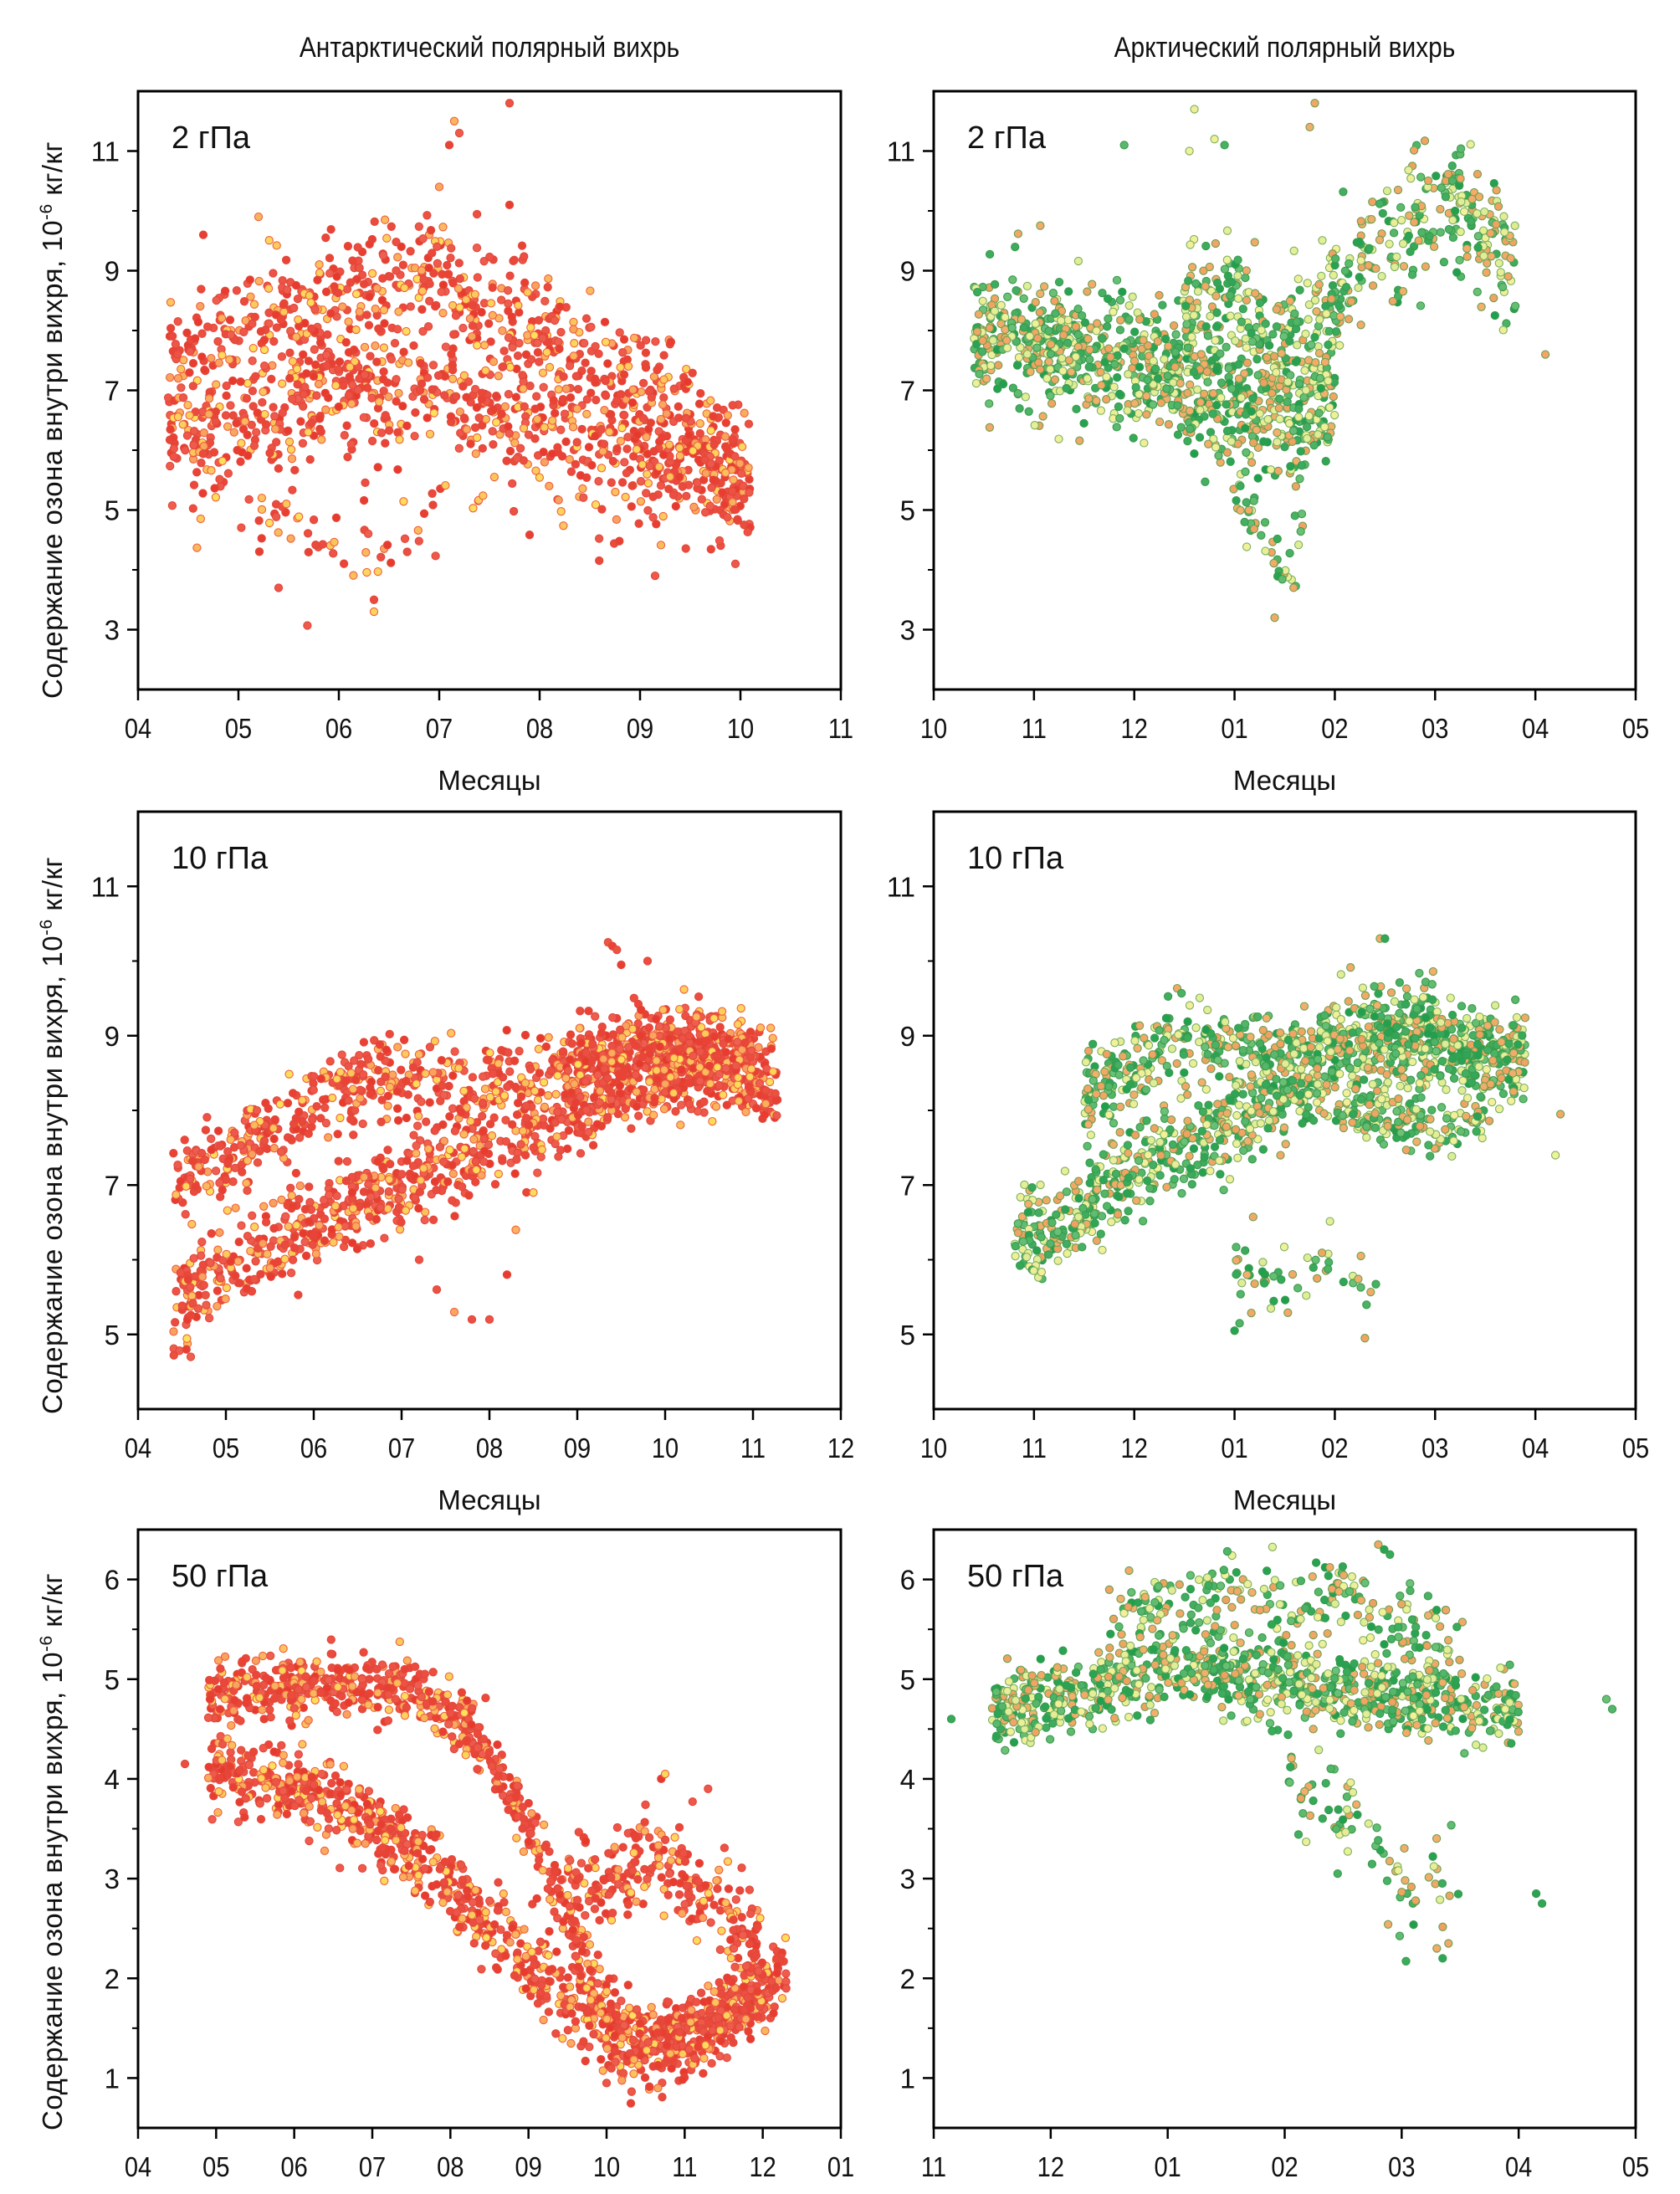 The image size is (1680, 2194). What do you see at coordinates (665, 1448) in the screenshot?
I see `x-tick-label: 10` at bounding box center [665, 1448].